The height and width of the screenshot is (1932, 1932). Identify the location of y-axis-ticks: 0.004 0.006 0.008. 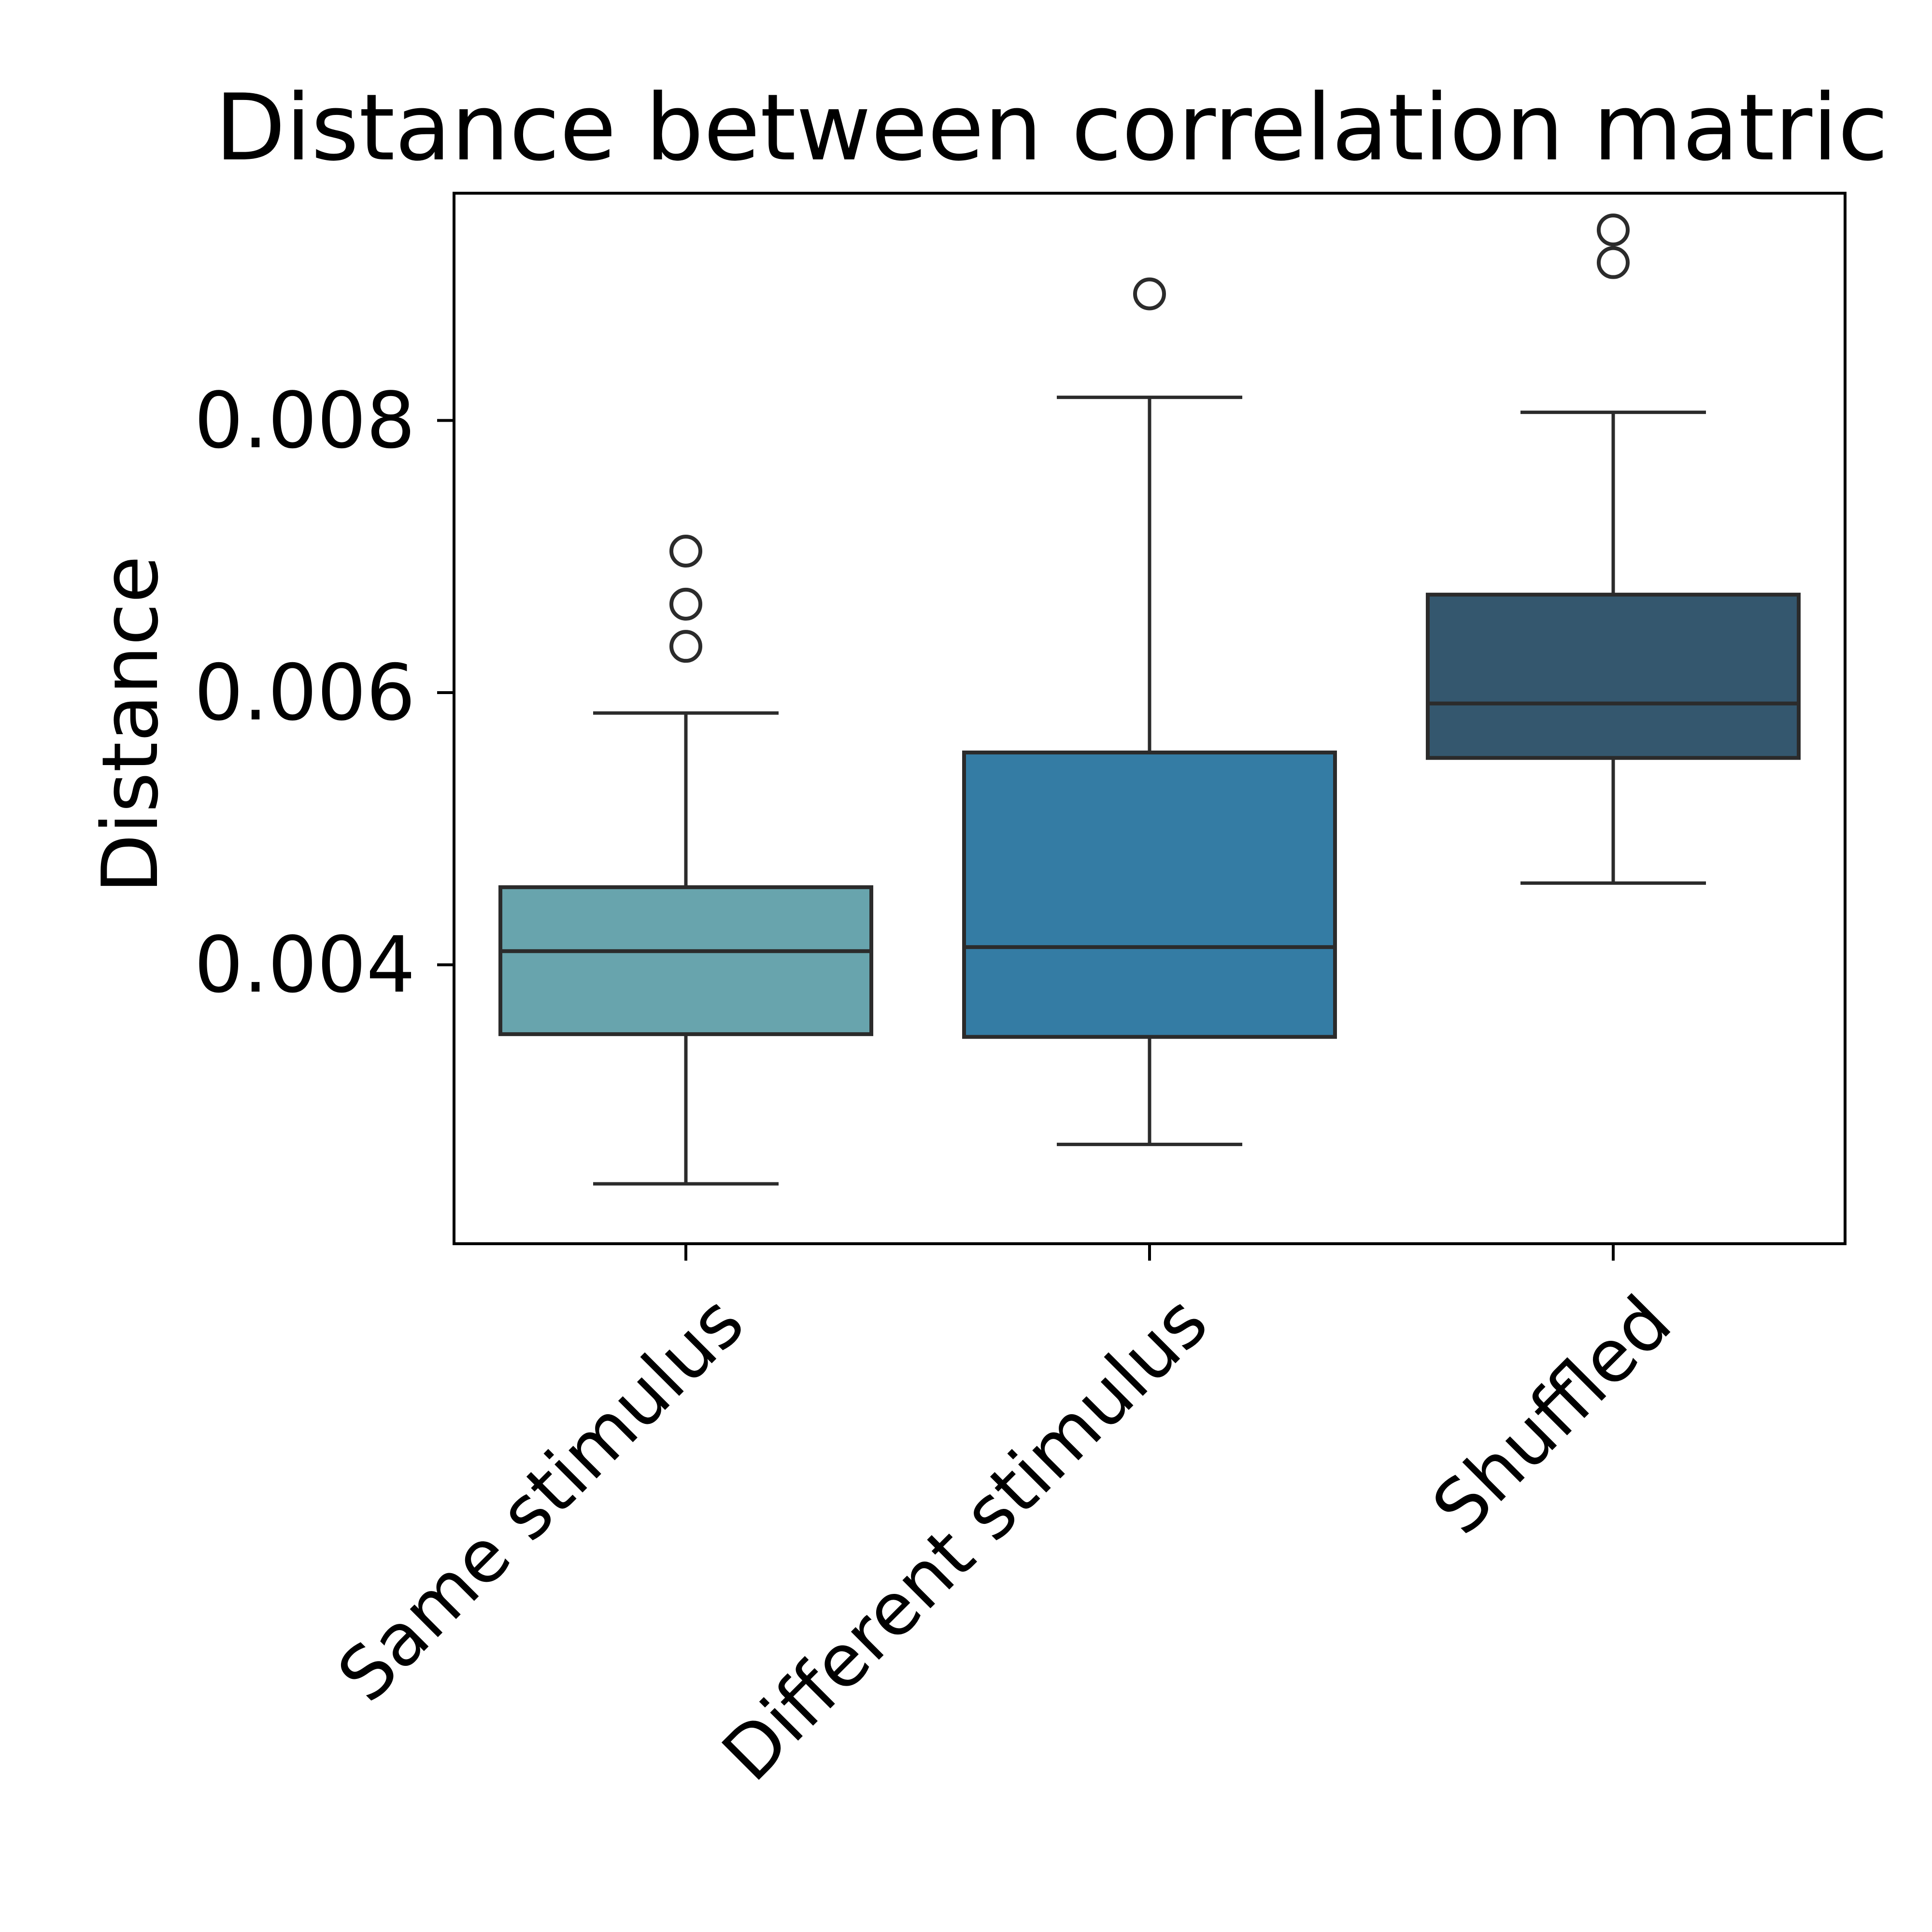
(324, 692).